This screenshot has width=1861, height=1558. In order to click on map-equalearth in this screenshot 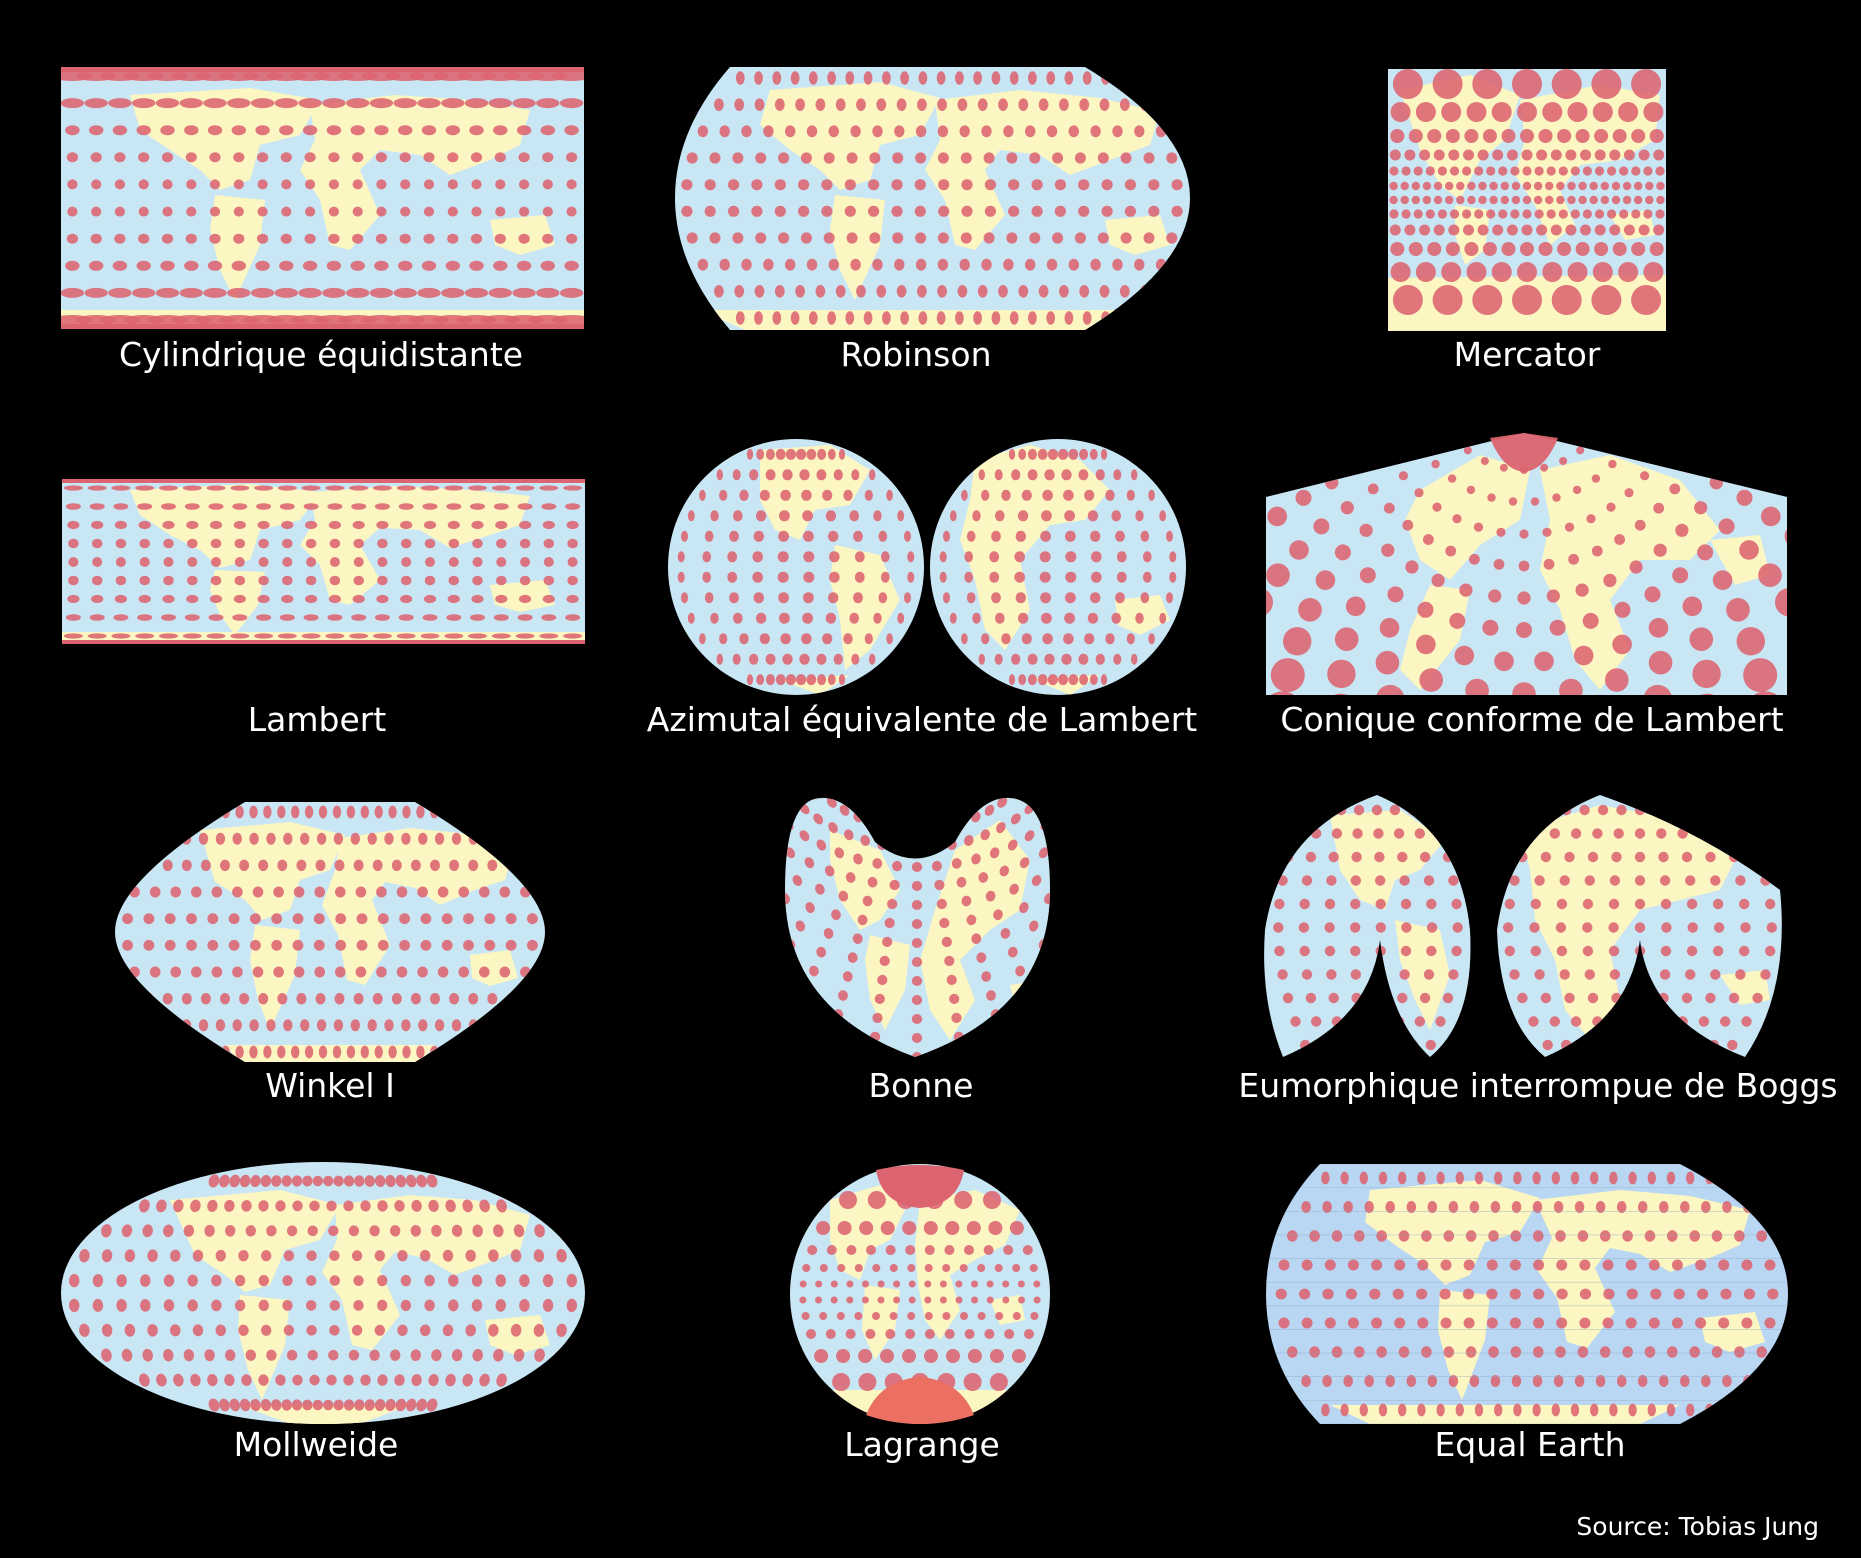, I will do `click(1527, 1294)`.